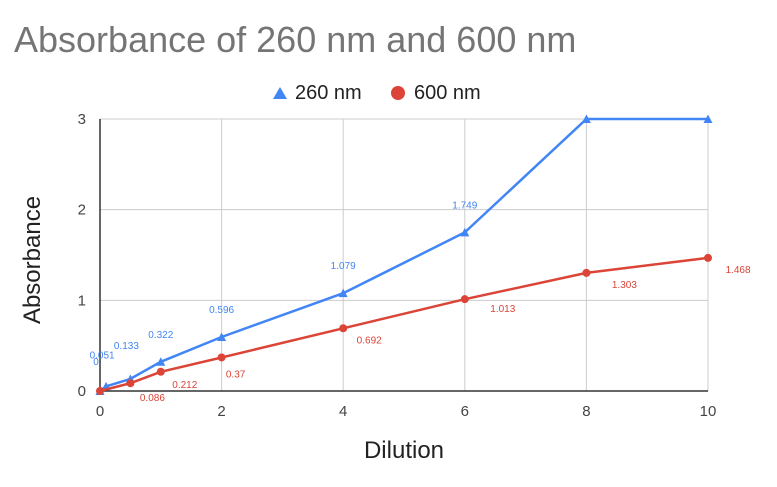 The image size is (777, 487). Describe the element at coordinates (184, 385) in the screenshot. I see `data-label: 0.212` at that location.